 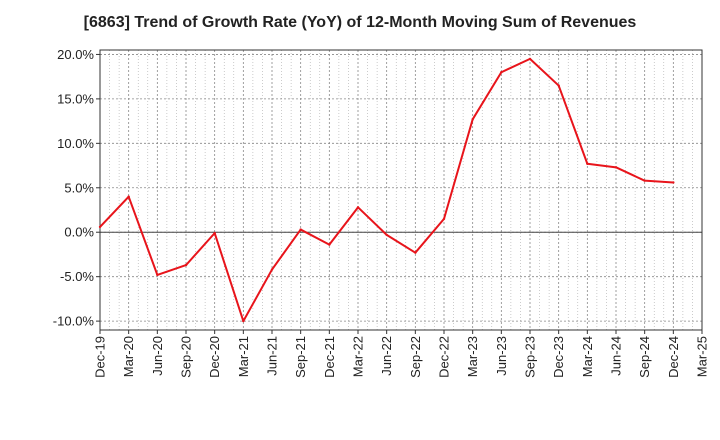 What do you see at coordinates (530, 357) in the screenshot?
I see `x-tick-label: Sep-23` at bounding box center [530, 357].